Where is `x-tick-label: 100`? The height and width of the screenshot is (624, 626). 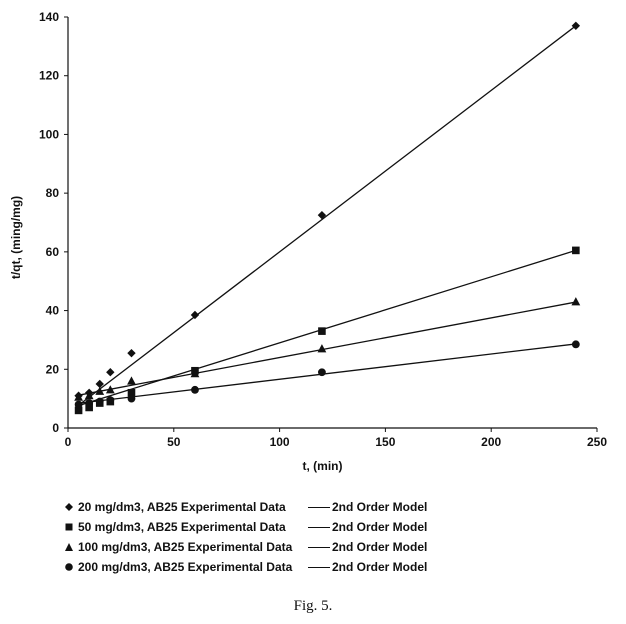
x-tick-label: 100 is located at coordinates (280, 442).